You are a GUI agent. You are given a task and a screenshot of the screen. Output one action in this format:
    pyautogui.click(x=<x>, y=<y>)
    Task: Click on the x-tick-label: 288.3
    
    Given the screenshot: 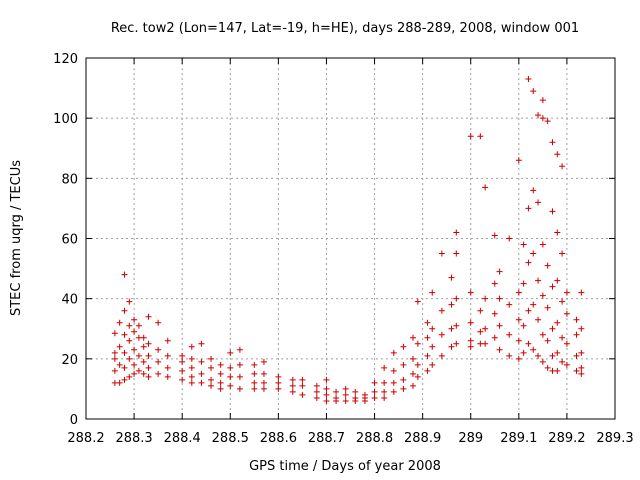 What is the action you would take?
    pyautogui.click(x=133, y=438)
    